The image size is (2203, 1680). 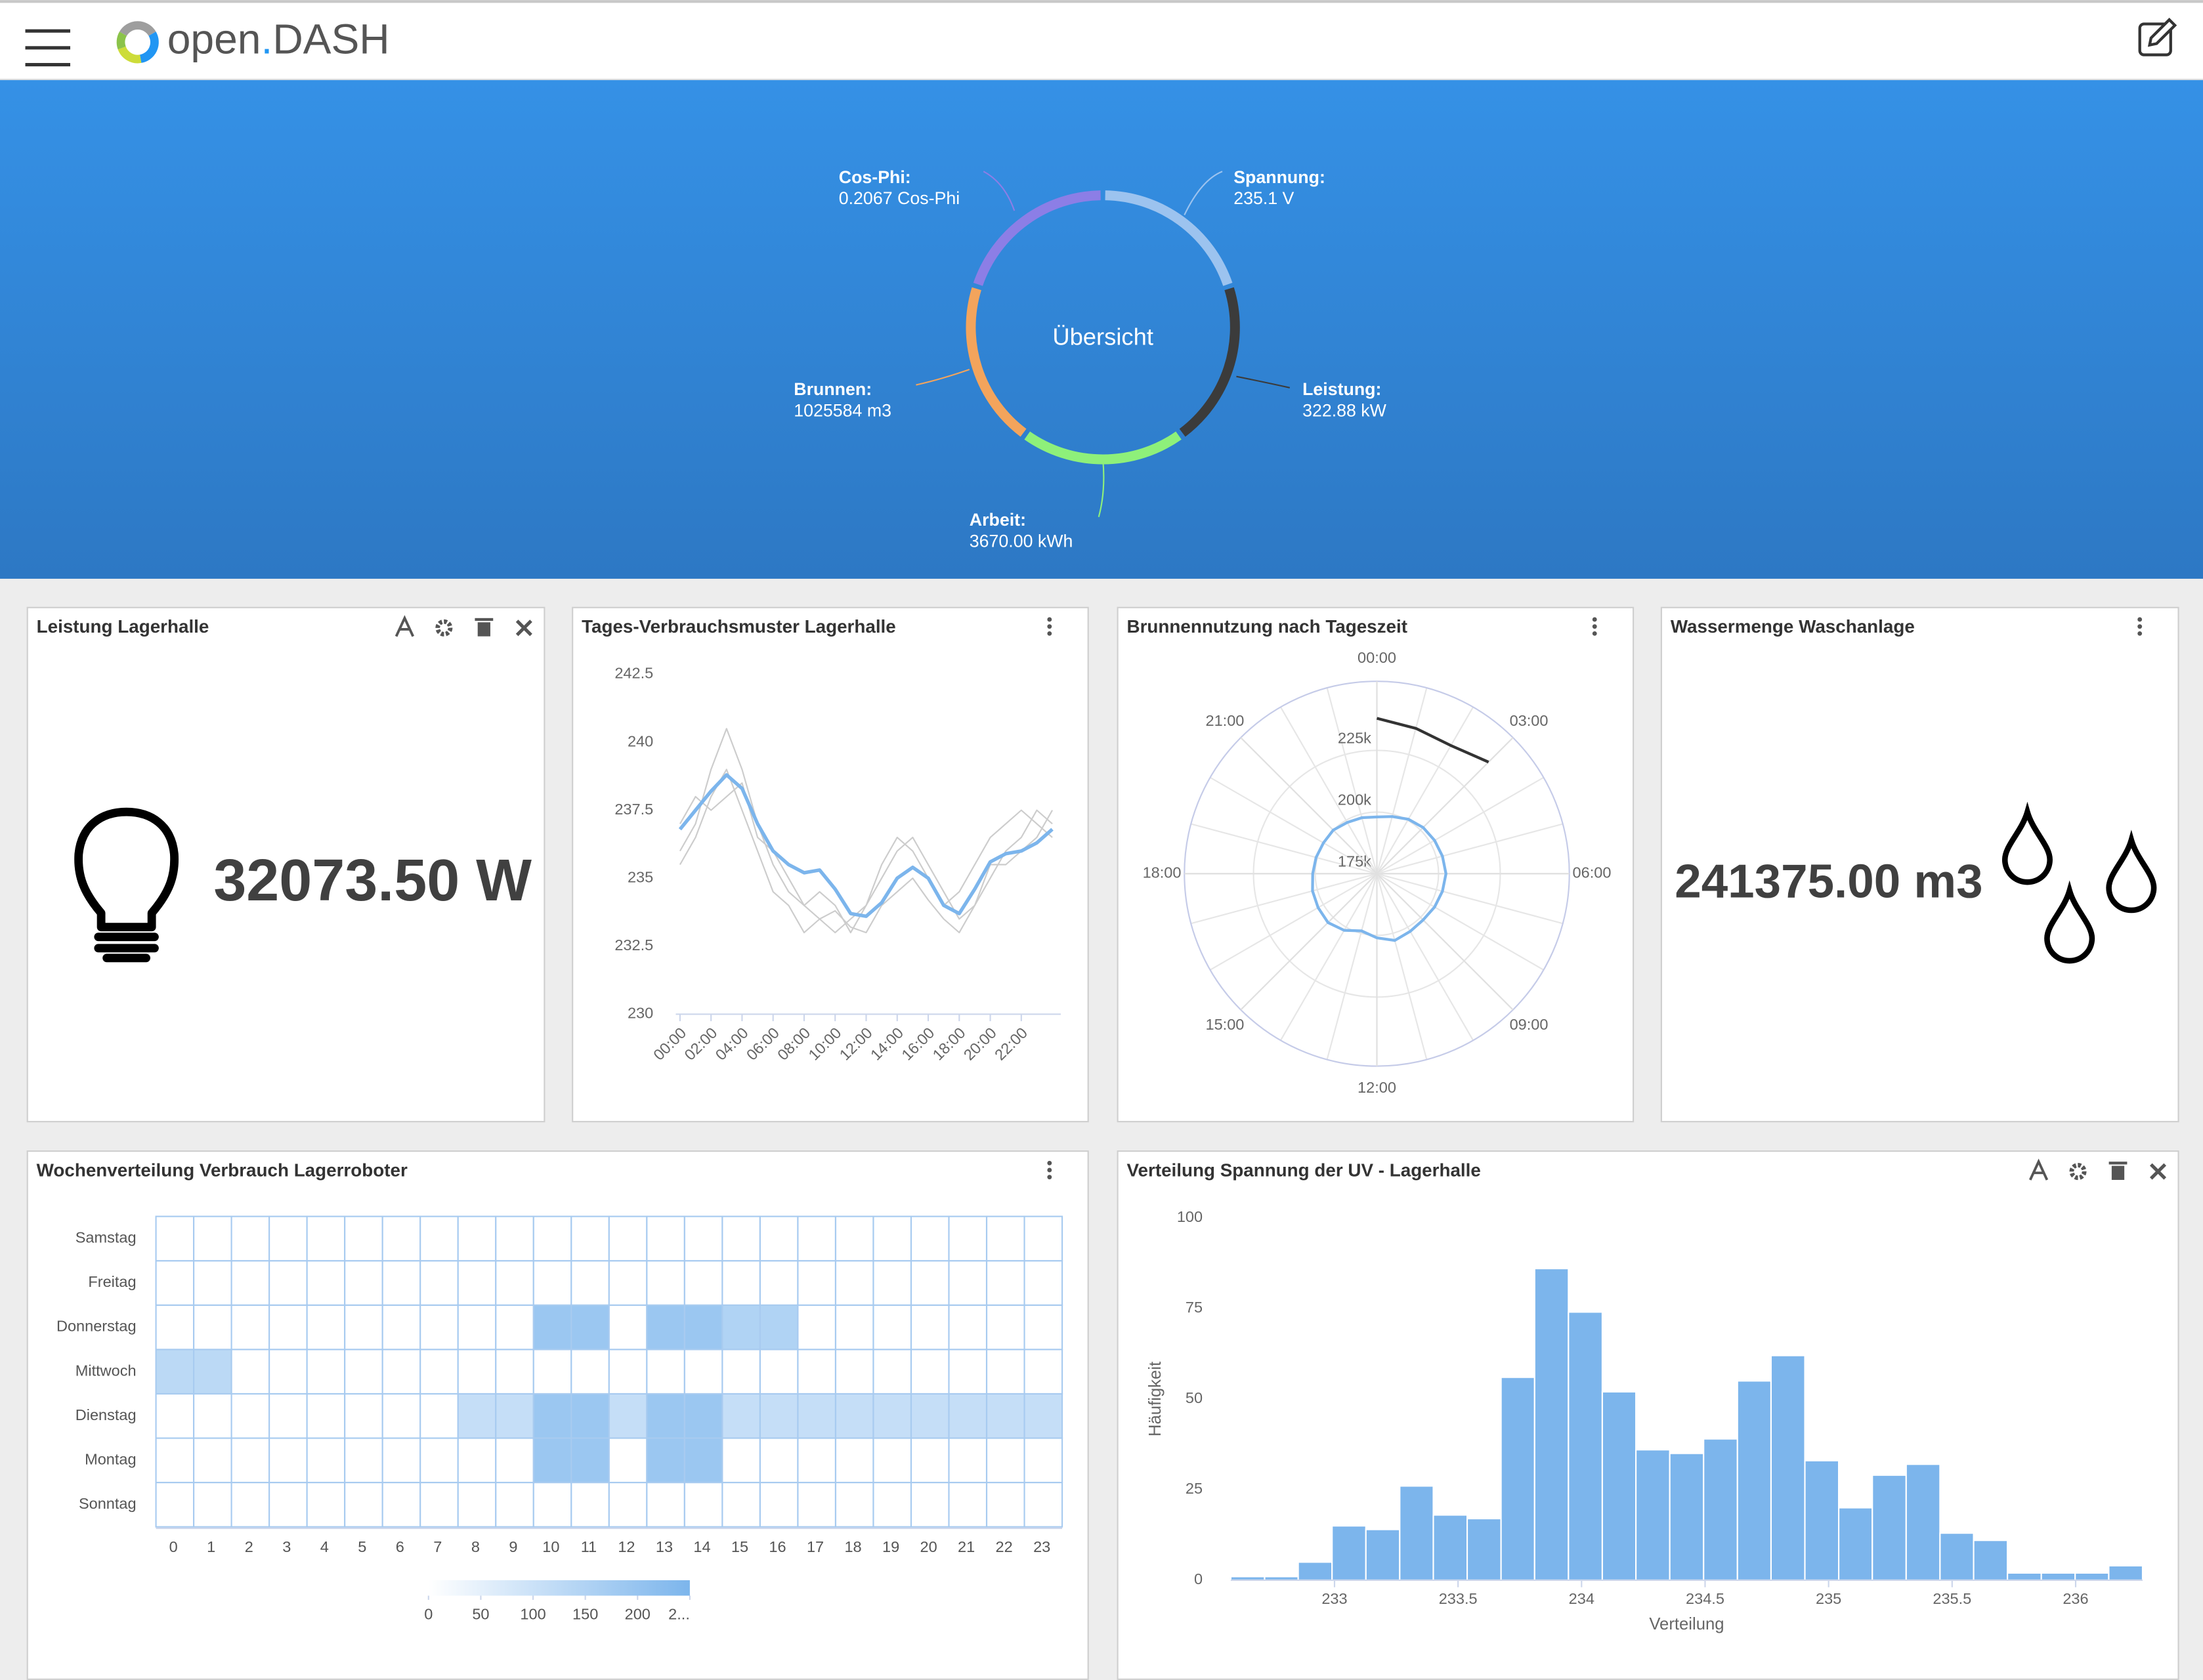 What do you see at coordinates (640, 876) in the screenshot?
I see `y-tick-label: 235` at bounding box center [640, 876].